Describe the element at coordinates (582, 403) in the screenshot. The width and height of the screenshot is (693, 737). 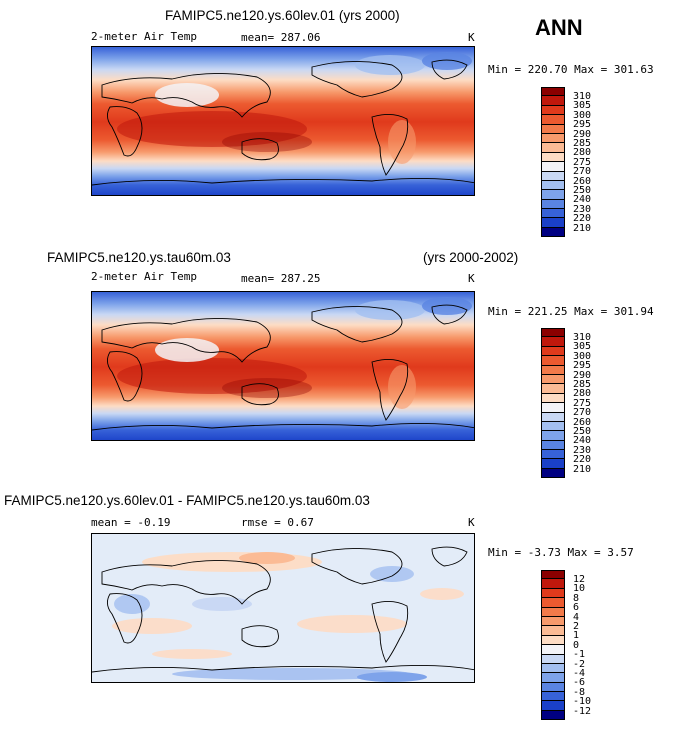
I see `panel2-cbar-label: 275` at that location.